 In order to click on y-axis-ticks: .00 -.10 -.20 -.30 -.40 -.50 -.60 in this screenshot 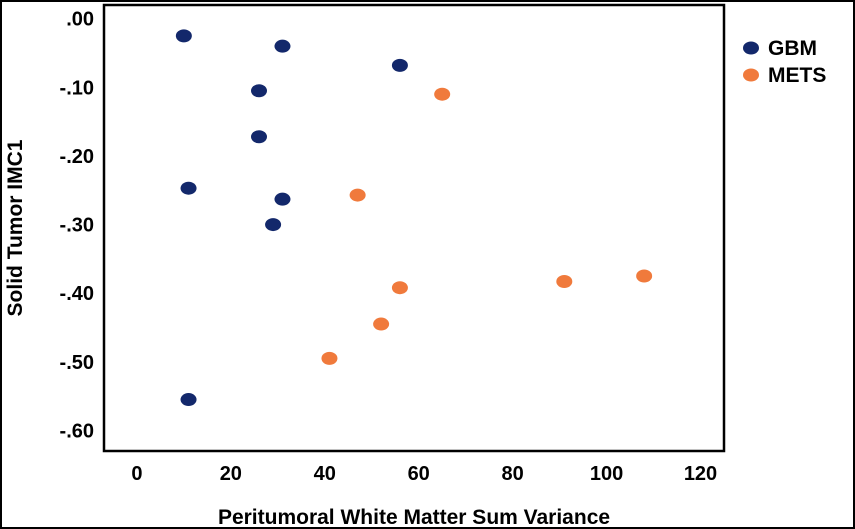, I will do `click(77, 226)`.